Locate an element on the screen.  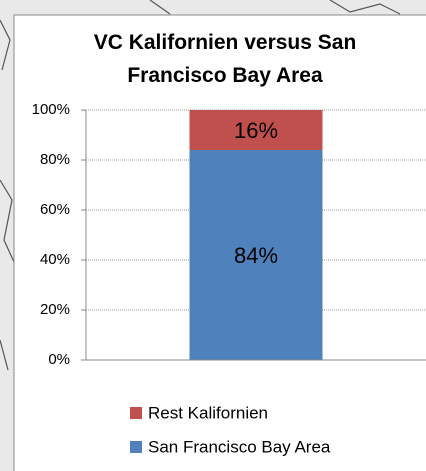
y-tick-label: 20% is located at coordinates (55, 309).